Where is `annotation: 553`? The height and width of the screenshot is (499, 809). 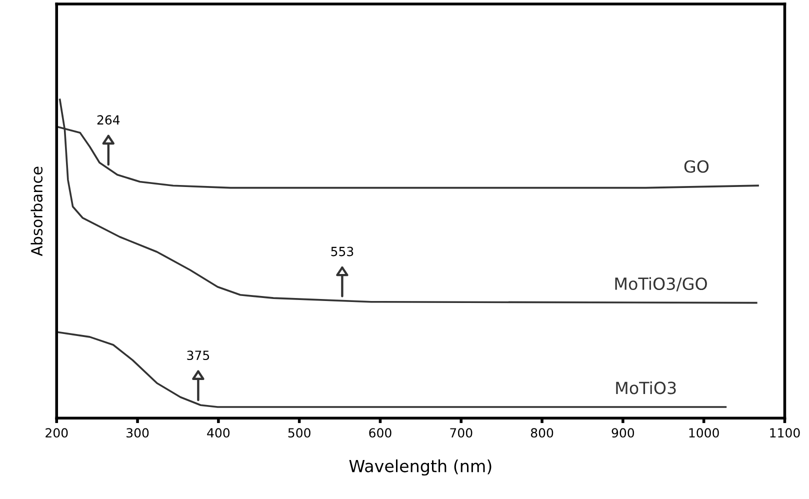
annotation: 553 is located at coordinates (342, 251).